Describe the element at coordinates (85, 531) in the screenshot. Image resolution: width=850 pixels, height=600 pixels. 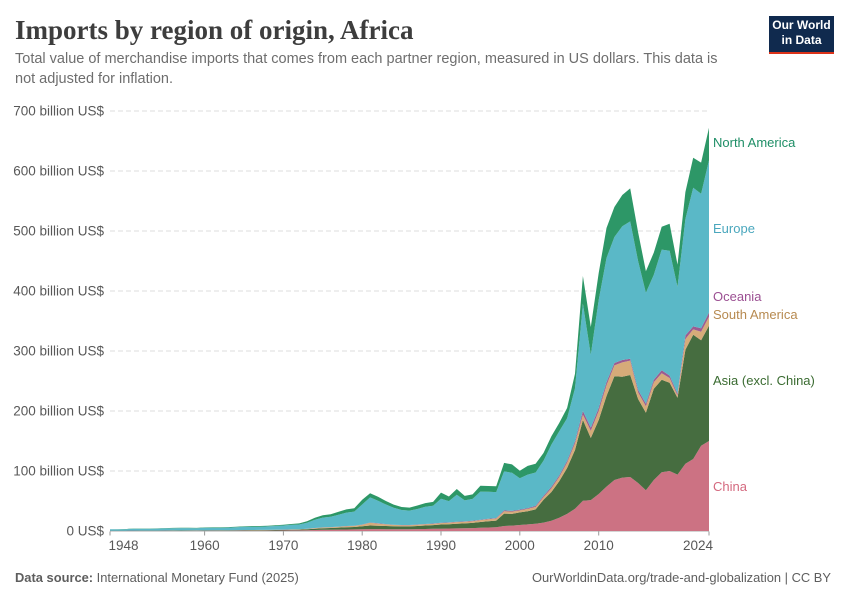
I see `svg-text: 0 US$` at that location.